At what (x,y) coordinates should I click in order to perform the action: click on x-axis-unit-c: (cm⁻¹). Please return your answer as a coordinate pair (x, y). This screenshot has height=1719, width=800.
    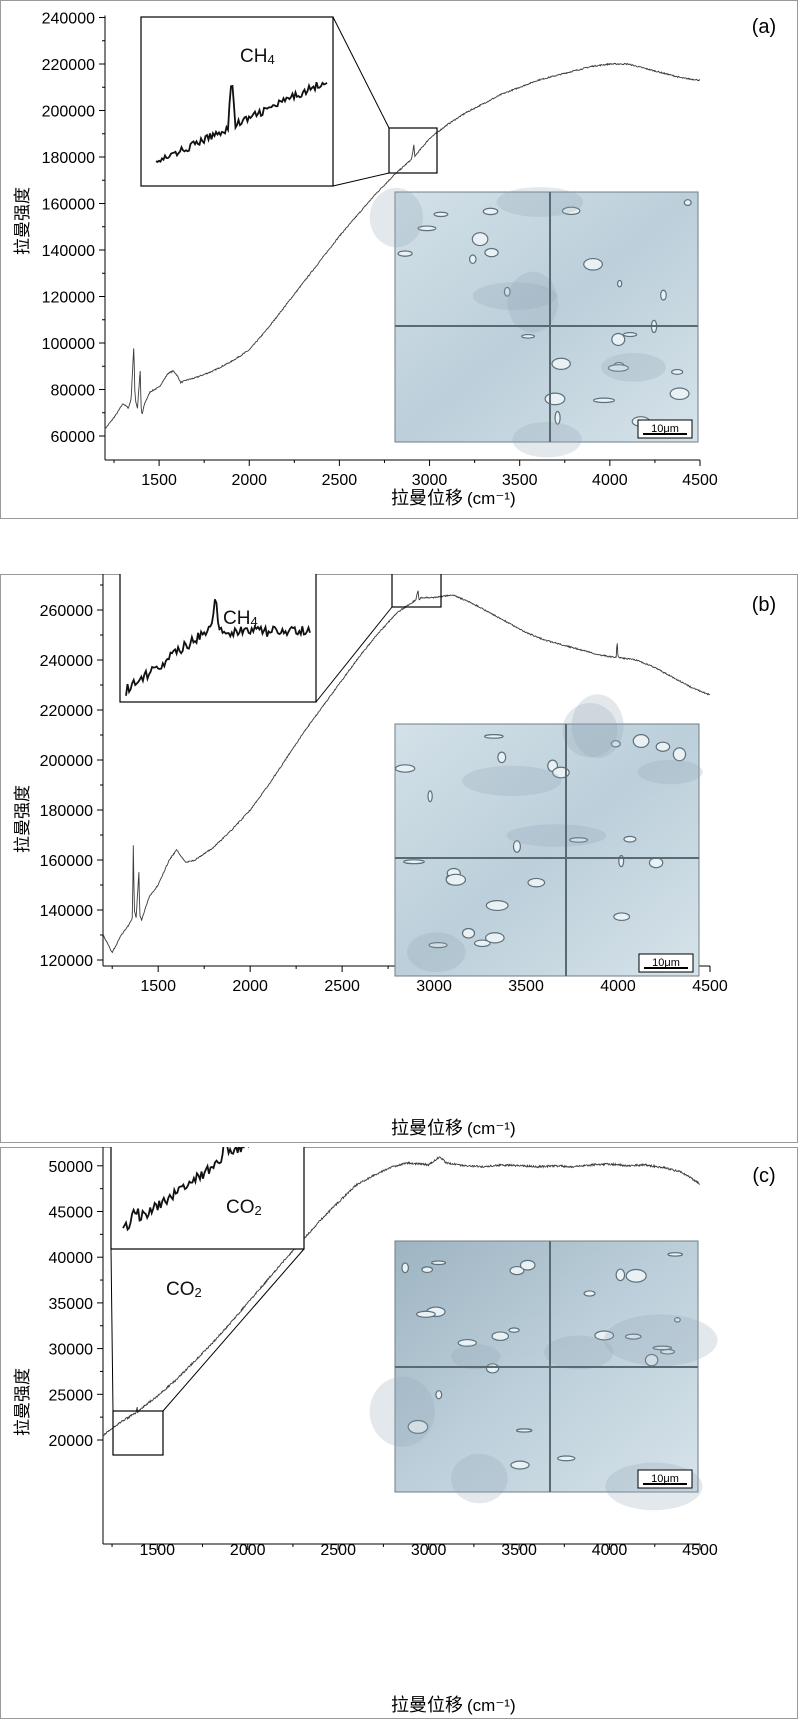
    Looking at the image, I should click on (491, 1705).